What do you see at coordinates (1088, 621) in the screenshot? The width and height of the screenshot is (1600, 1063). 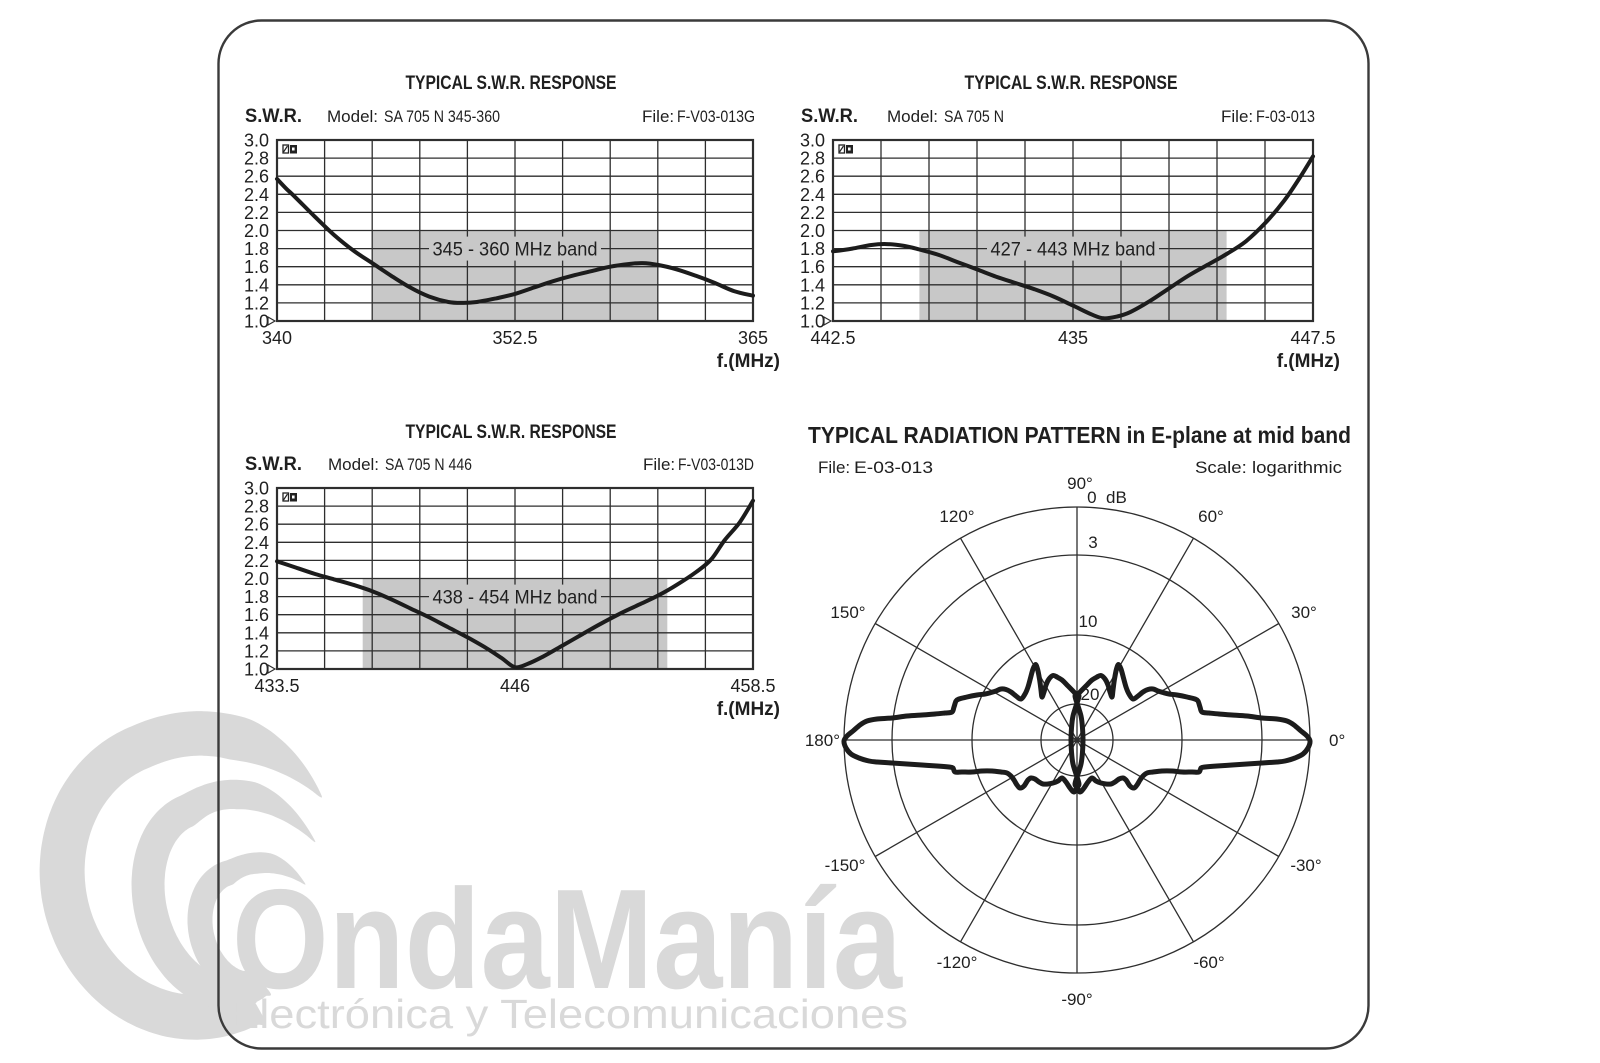 I see `svg-text: 10` at bounding box center [1088, 621].